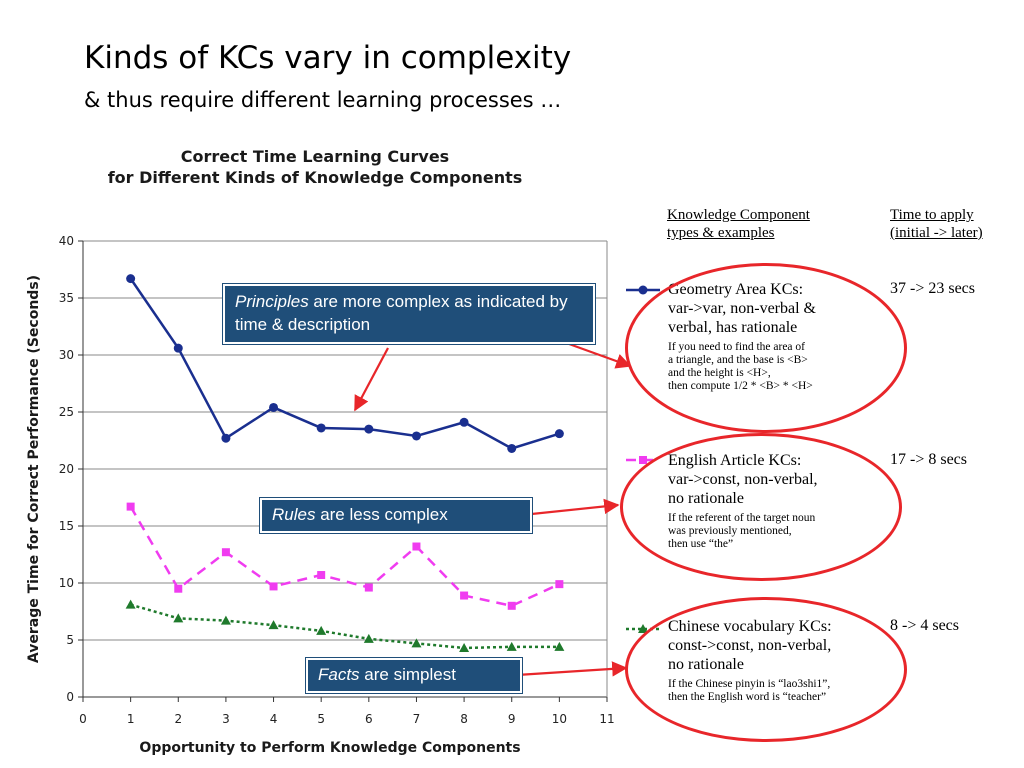 The image size is (1024, 768). I want to click on legend-header-kc-types: Knowledge Component types & examples, so click(738, 224).